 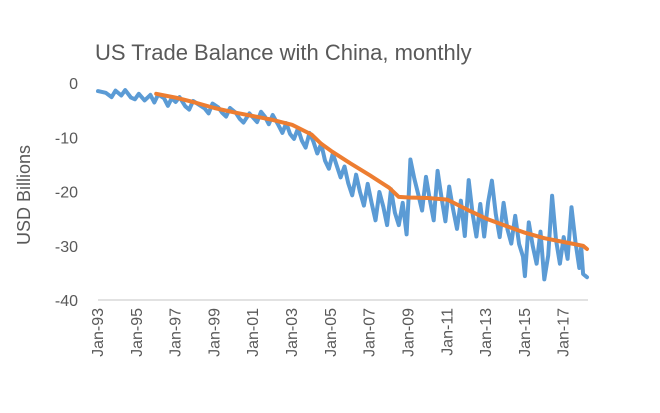 I want to click on x-tick-label: Jan-93, so click(x=98, y=332).